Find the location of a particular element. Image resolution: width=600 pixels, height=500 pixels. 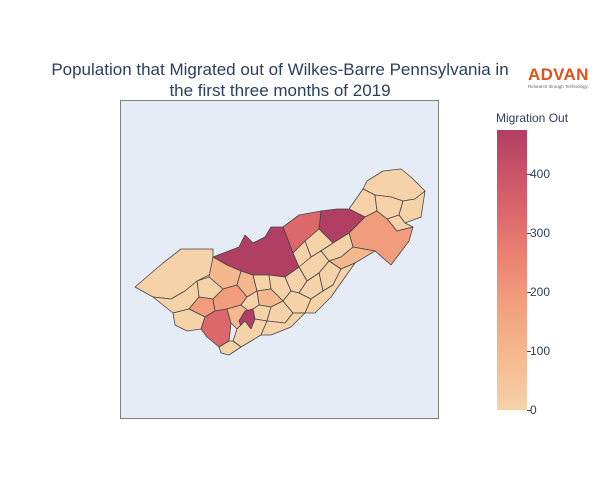

advan-logo-wordmark: ADVAN is located at coordinates (558, 74).